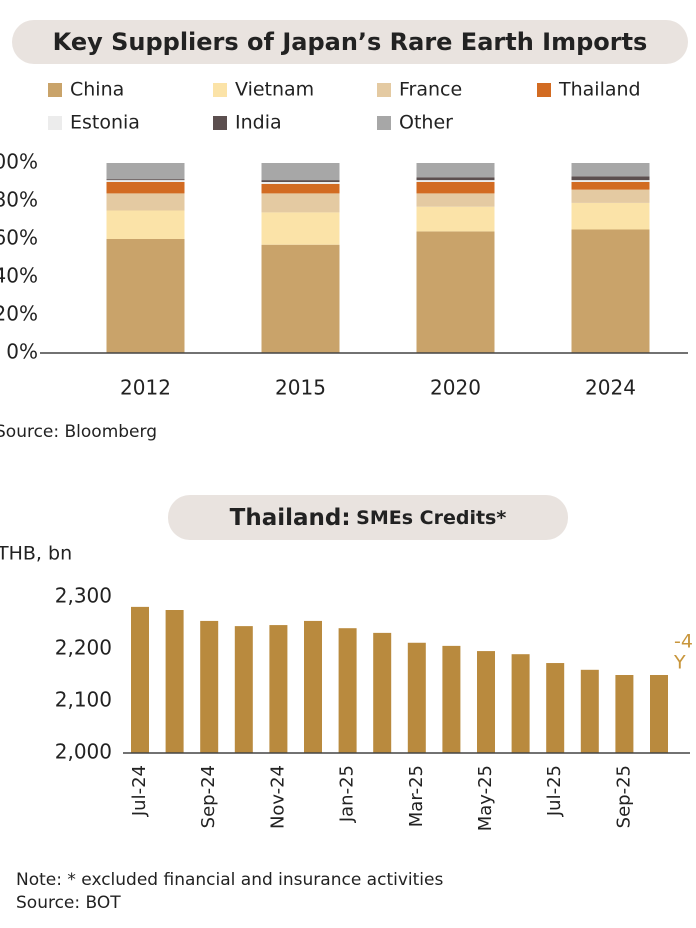 The width and height of the screenshot is (696, 928). I want to click on y-tick-label: 40%, so click(19, 276).